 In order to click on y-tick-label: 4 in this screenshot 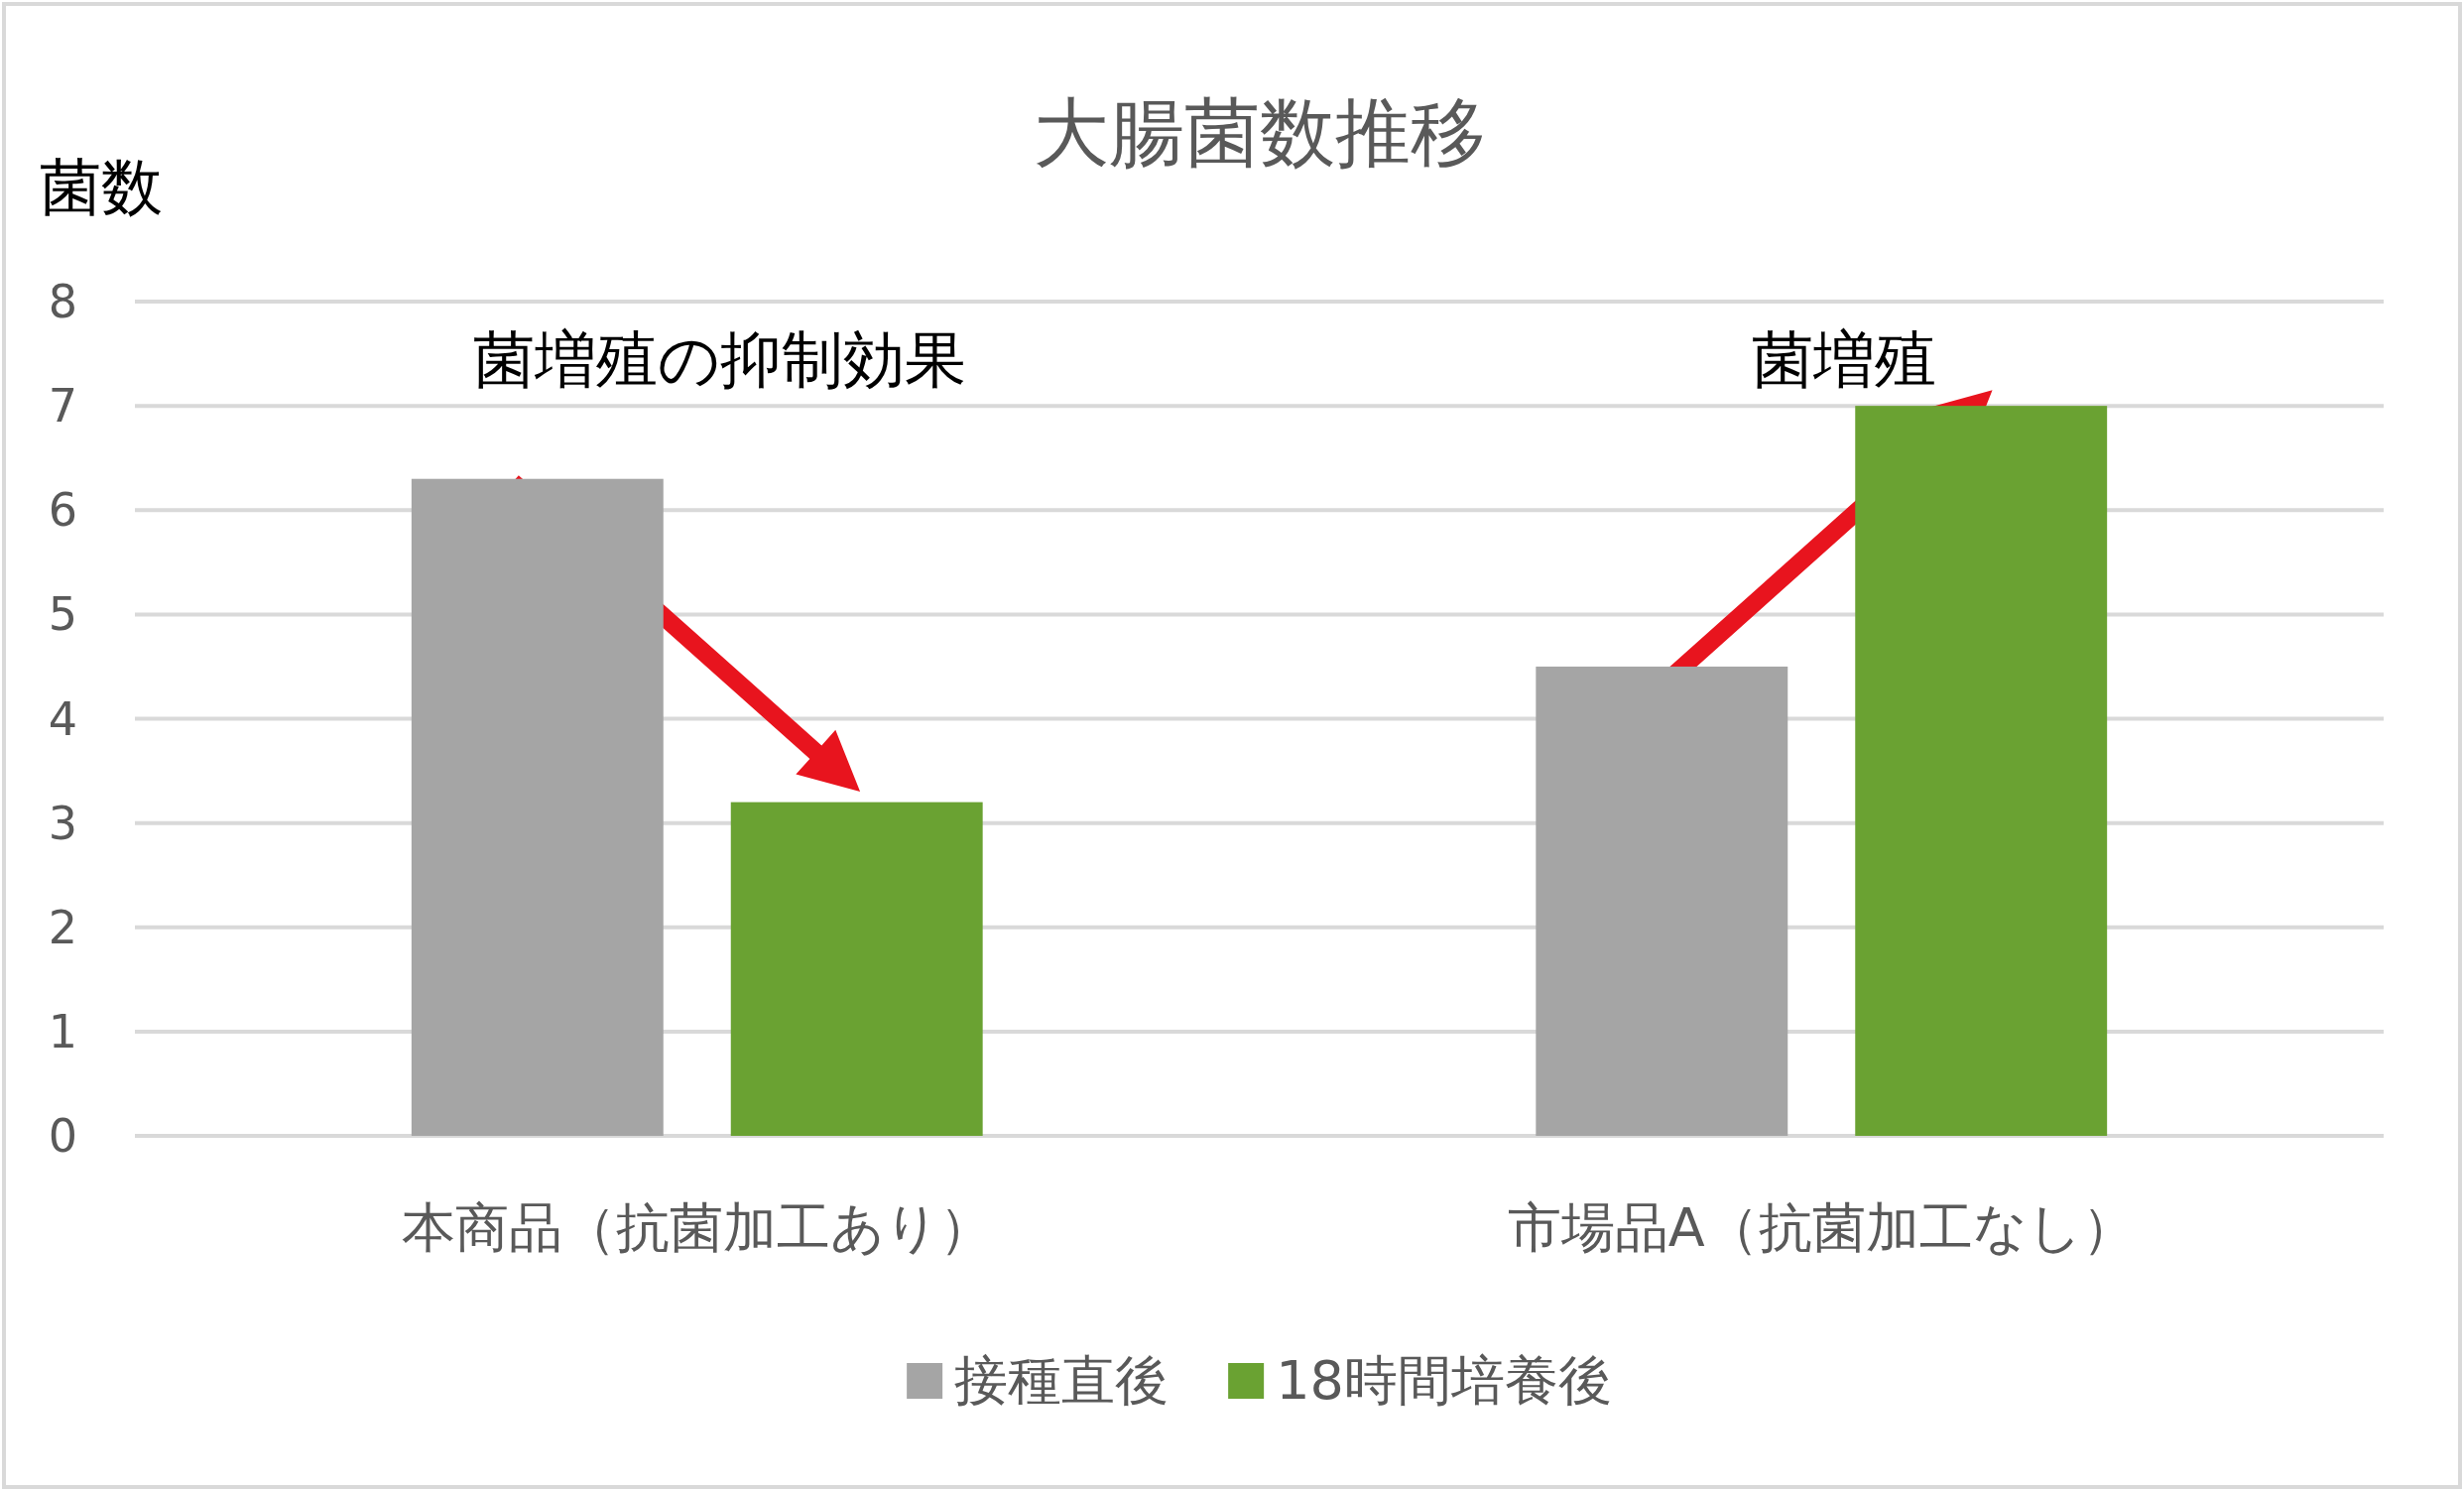, I will do `click(62, 719)`.